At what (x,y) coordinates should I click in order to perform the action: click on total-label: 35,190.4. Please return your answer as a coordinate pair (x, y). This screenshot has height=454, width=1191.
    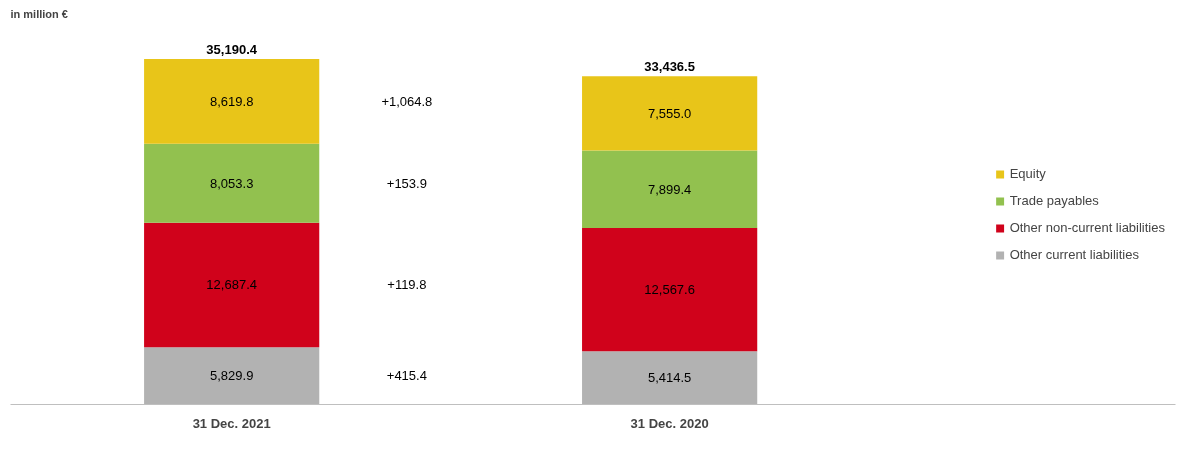
    Looking at the image, I should click on (232, 49).